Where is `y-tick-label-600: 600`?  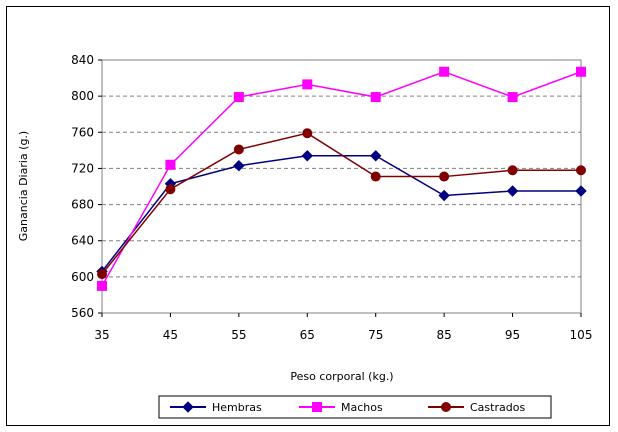
y-tick-label-600: 600 is located at coordinates (82, 277).